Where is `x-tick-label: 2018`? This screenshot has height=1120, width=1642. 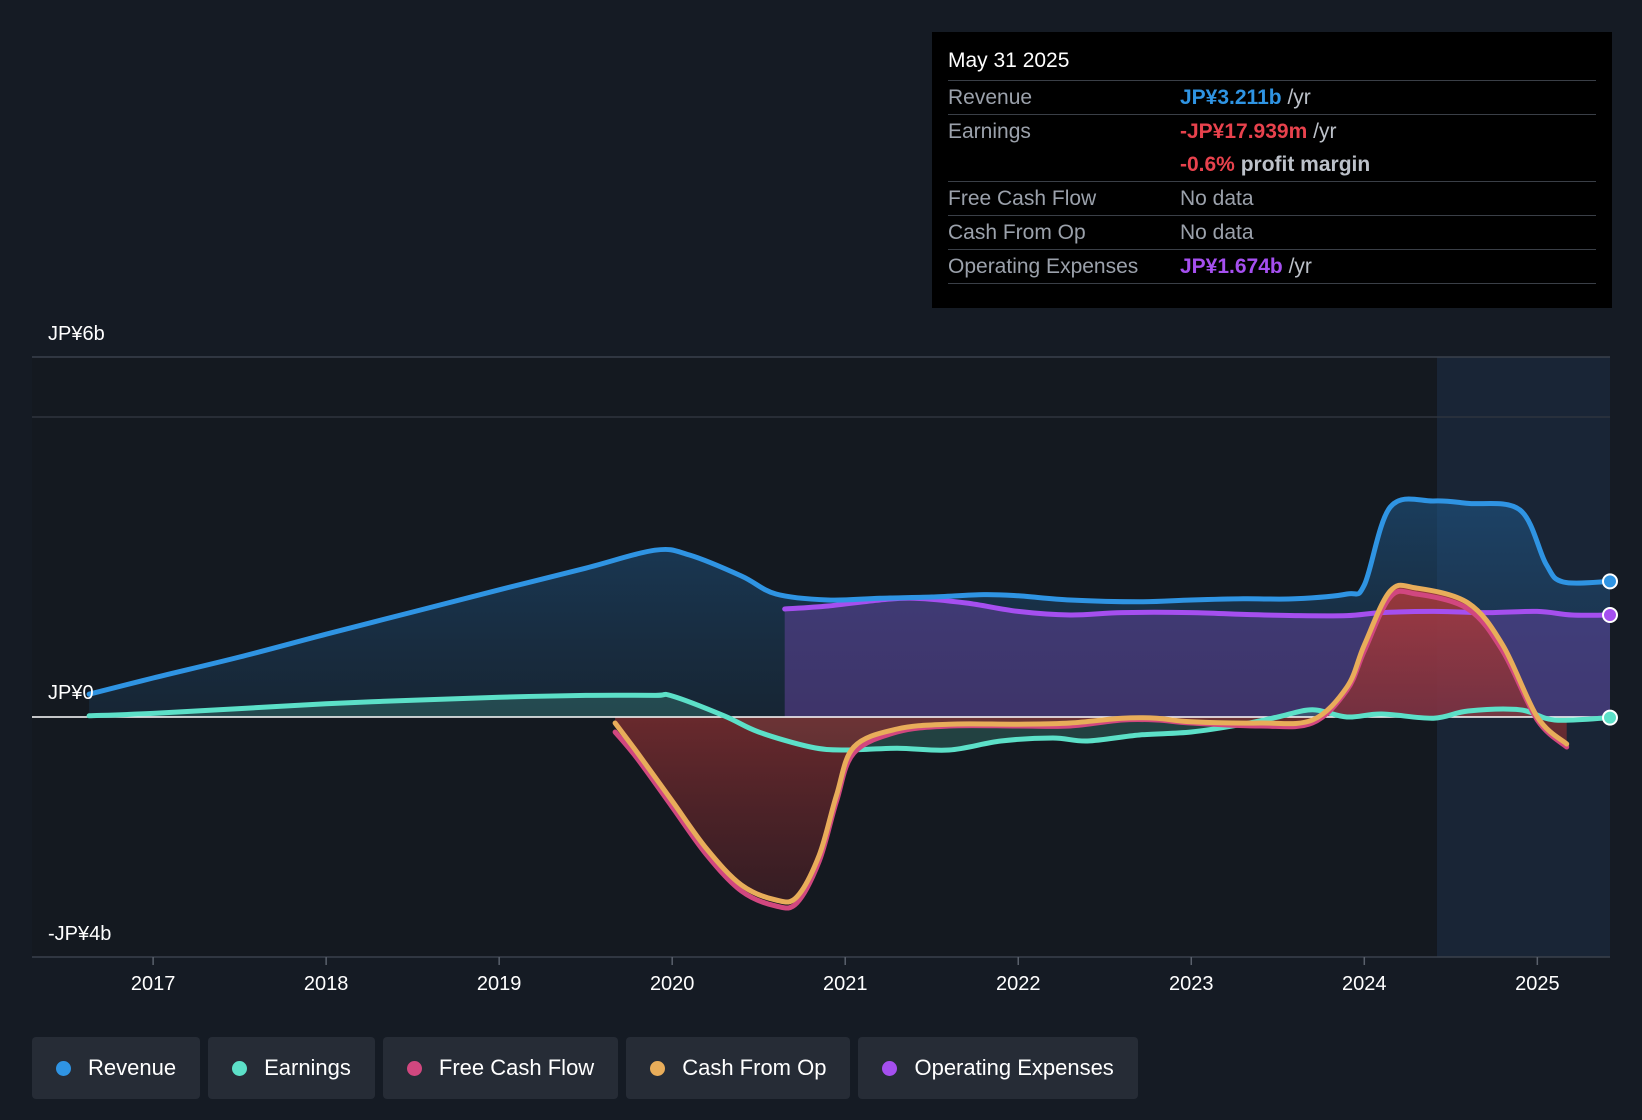
x-tick-label: 2018 is located at coordinates (326, 984).